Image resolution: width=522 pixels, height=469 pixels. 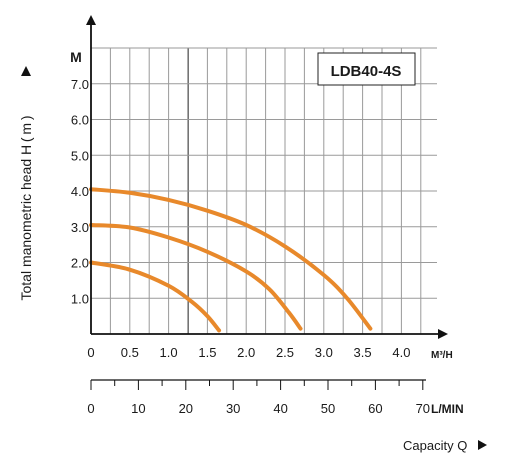 I want to click on x-axis-title-arrow-icon, so click(x=482, y=445).